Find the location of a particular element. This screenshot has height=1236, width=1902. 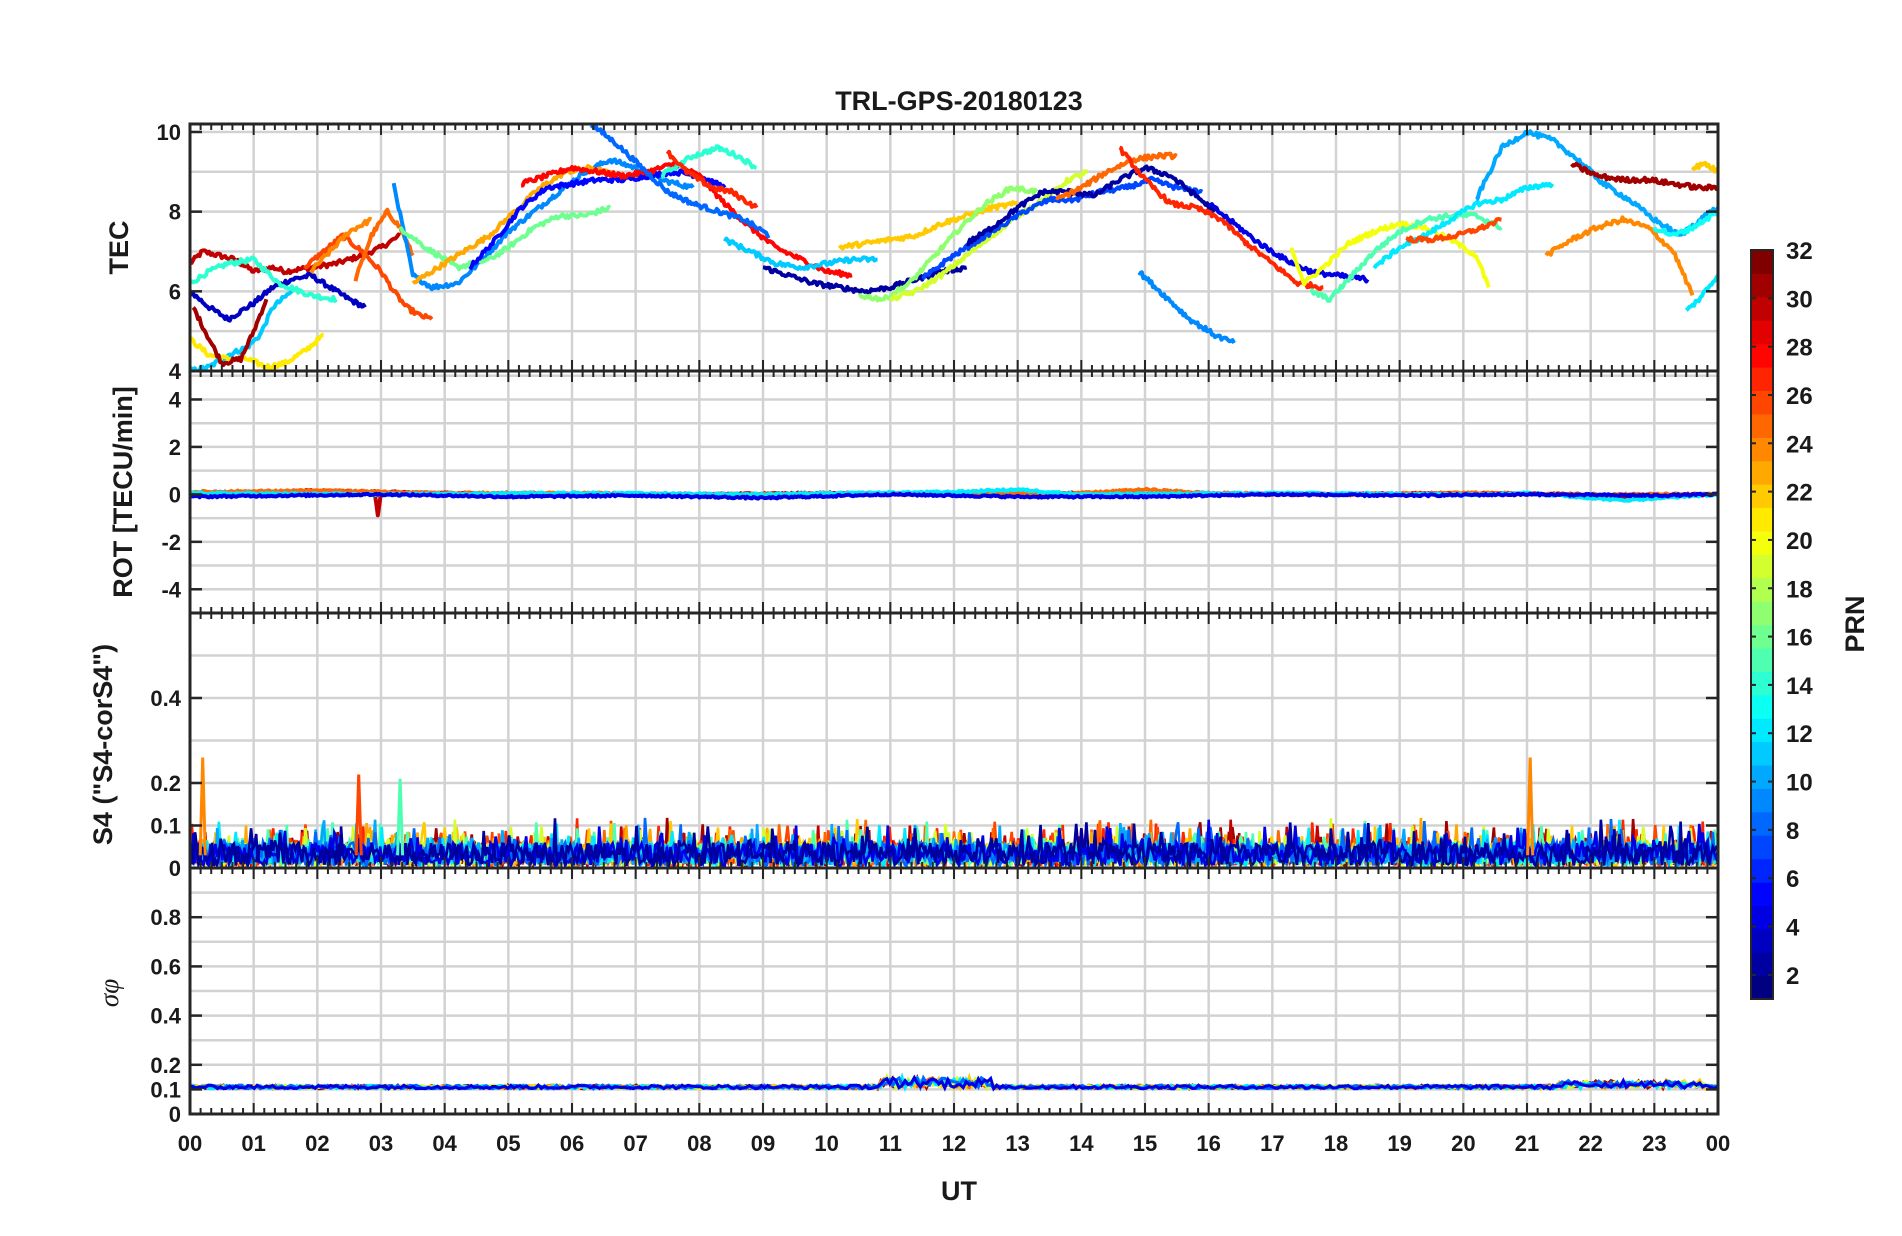

colorbar-tick-label: 8 is located at coordinates (1792, 831).